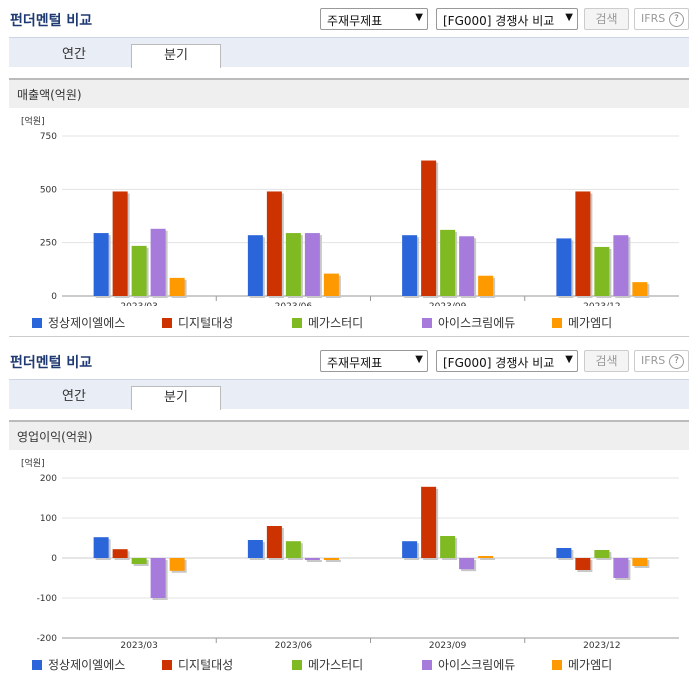  I want to click on y-tick-label: 0, so click(54, 559).